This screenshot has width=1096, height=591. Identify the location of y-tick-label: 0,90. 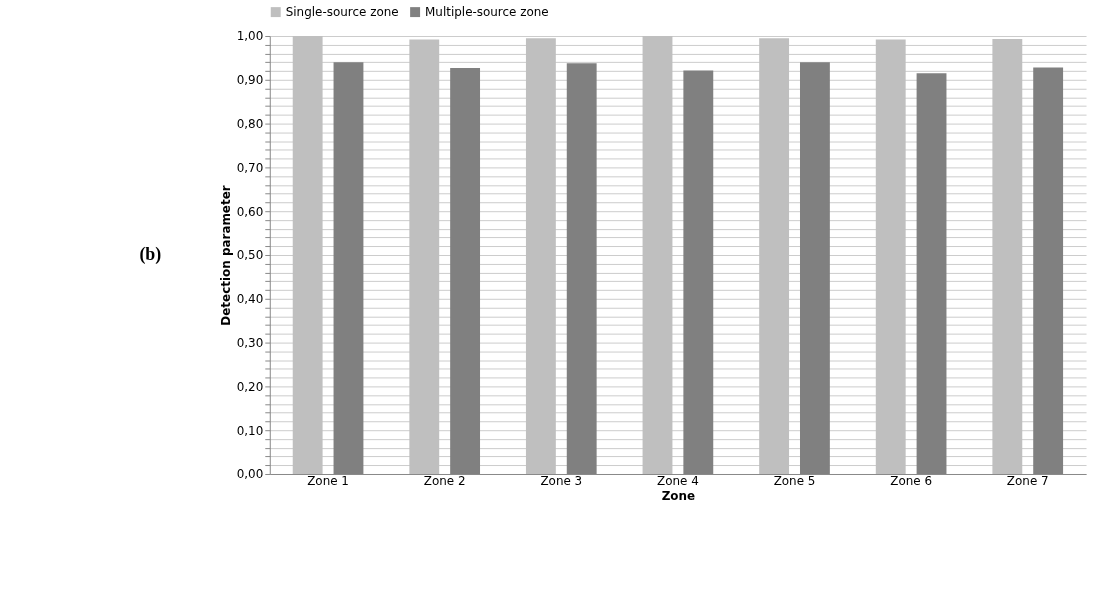
(250, 80).